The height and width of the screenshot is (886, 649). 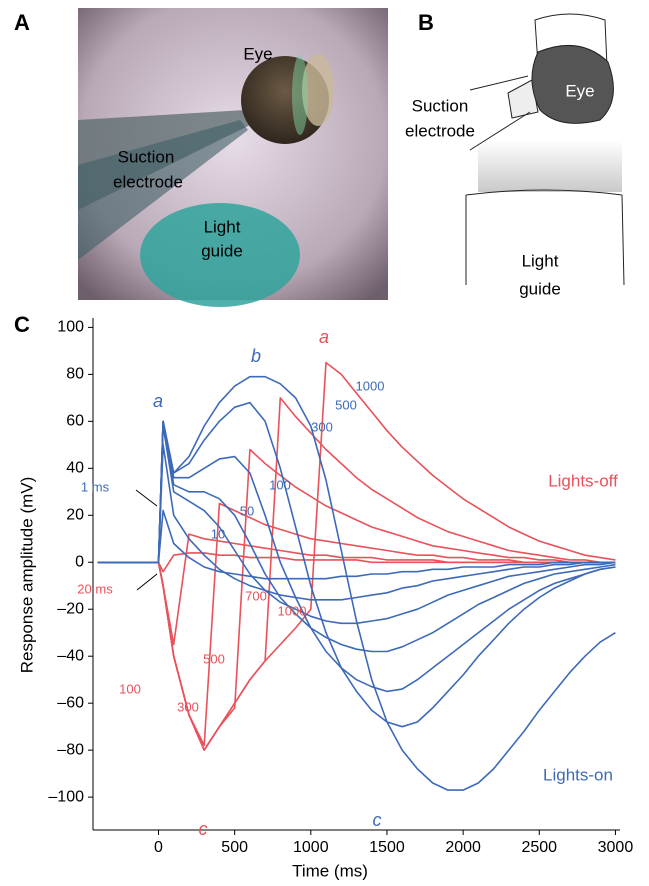 What do you see at coordinates (426, 22) in the screenshot?
I see `panel-label: B` at bounding box center [426, 22].